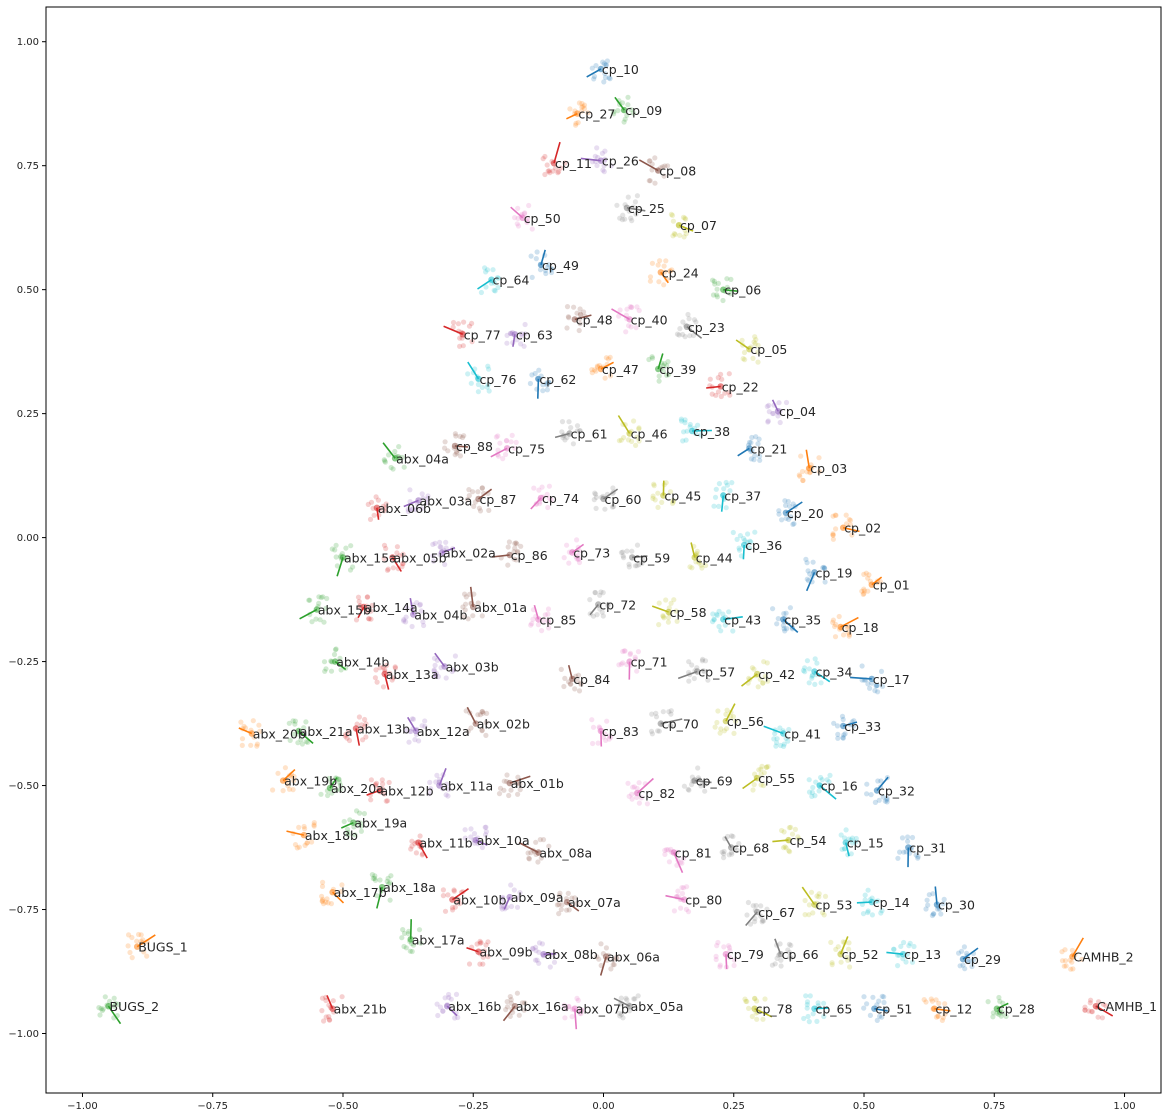 The height and width of the screenshot is (1118, 1168). I want to click on point-label: cp_51, so click(893, 1009).